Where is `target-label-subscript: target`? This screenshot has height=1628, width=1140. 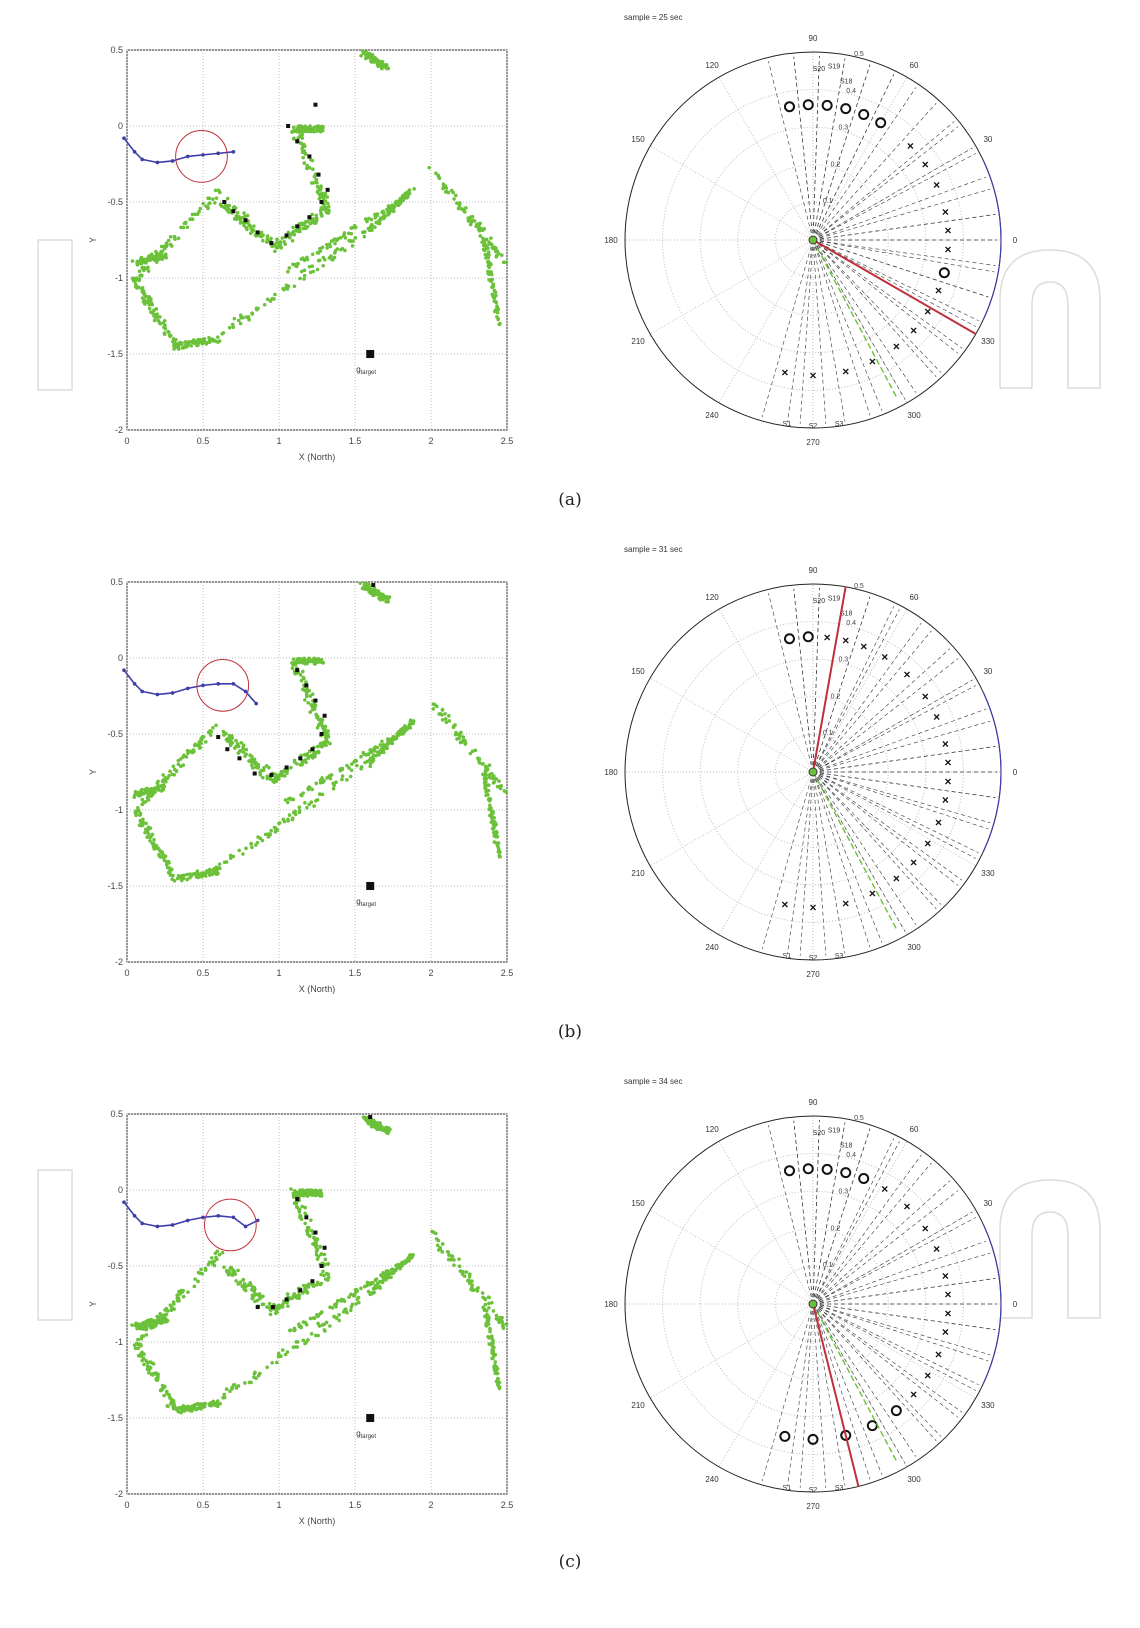 target-label-subscript: target is located at coordinates (369, 373).